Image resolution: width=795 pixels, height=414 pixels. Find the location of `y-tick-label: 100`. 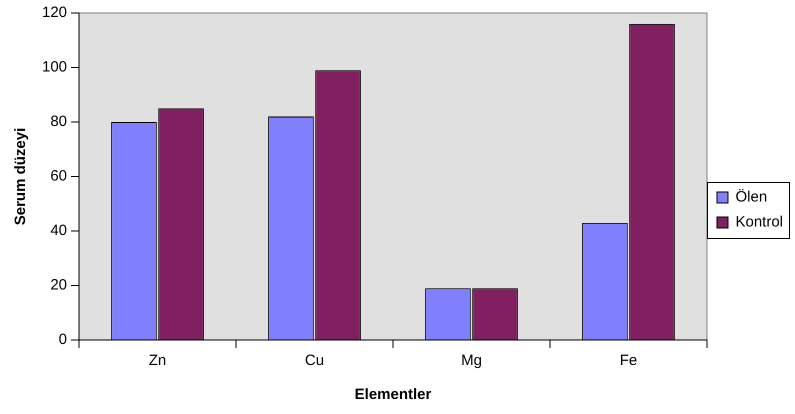

y-tick-label: 100 is located at coordinates (55, 67).